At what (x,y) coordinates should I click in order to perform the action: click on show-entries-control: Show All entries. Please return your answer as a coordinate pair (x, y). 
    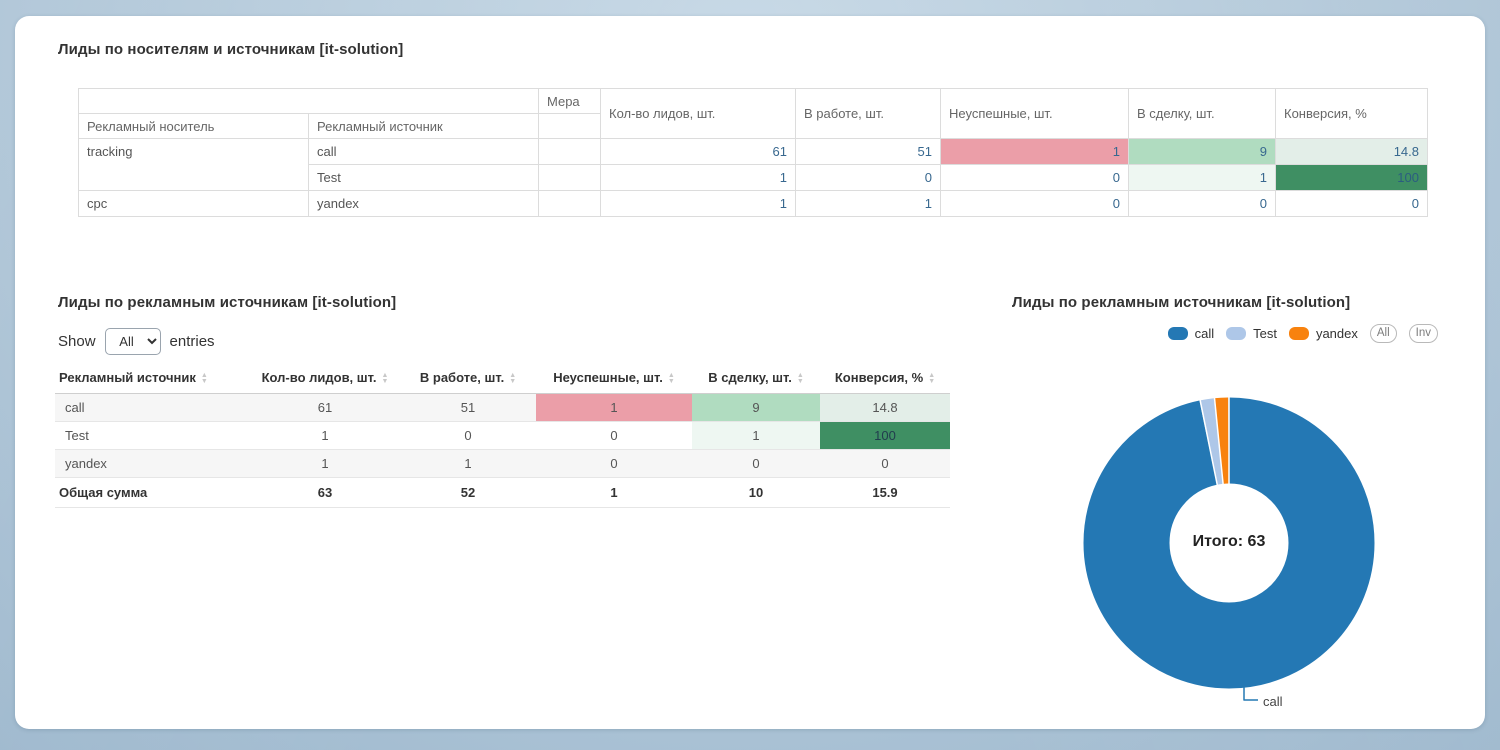
    Looking at the image, I should click on (136, 341).